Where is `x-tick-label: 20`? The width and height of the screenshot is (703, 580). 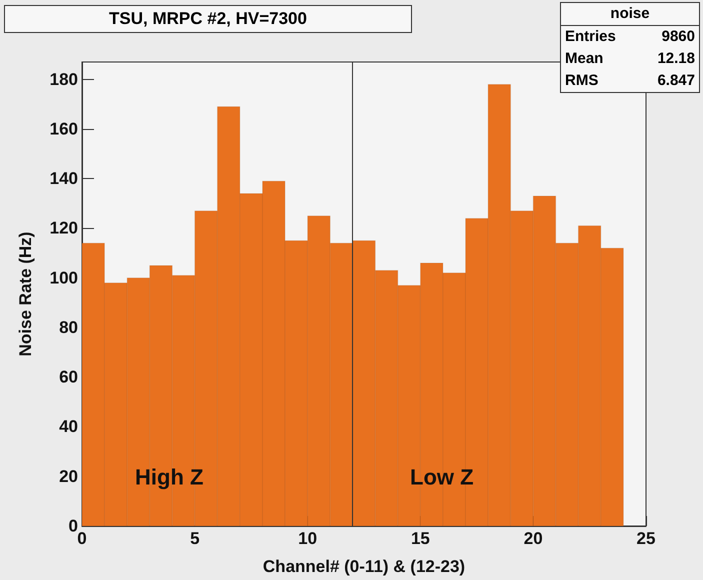
x-tick-label: 20 is located at coordinates (533, 538).